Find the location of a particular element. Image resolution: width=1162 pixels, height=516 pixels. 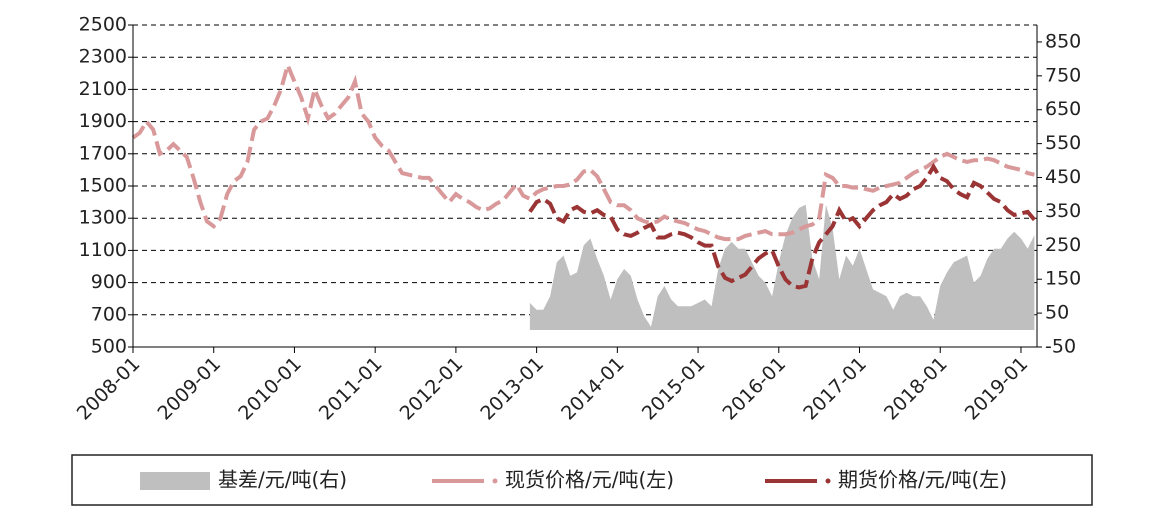

y-tick-label: 1300 is located at coordinates (103, 218).